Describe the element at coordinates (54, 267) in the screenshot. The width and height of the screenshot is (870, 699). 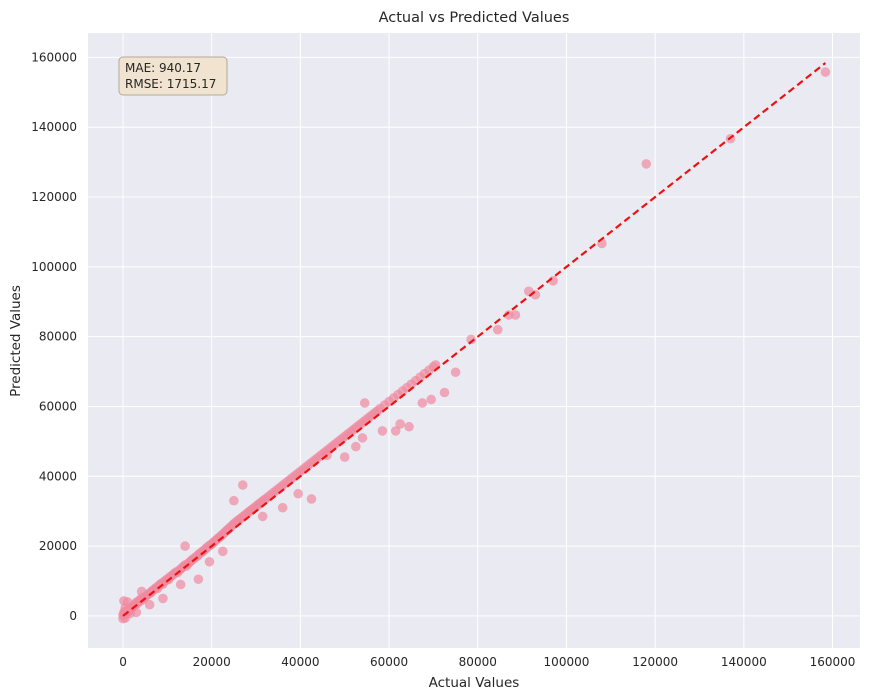
I see `y-tick-label: 100000` at that location.